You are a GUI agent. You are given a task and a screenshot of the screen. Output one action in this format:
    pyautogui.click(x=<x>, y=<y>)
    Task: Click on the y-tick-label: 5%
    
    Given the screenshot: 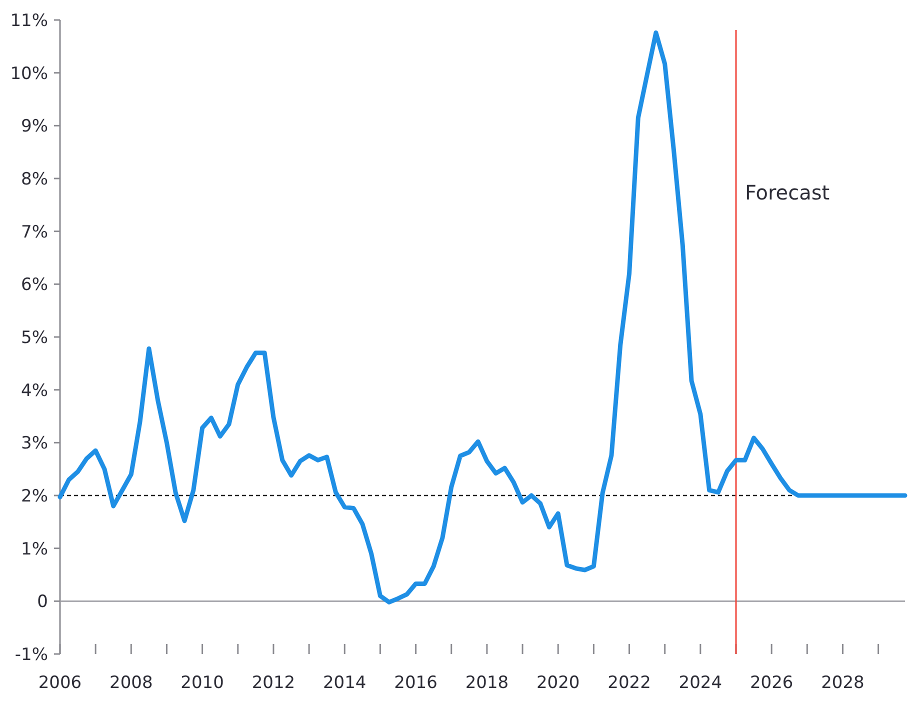 What is the action you would take?
    pyautogui.click(x=34, y=338)
    